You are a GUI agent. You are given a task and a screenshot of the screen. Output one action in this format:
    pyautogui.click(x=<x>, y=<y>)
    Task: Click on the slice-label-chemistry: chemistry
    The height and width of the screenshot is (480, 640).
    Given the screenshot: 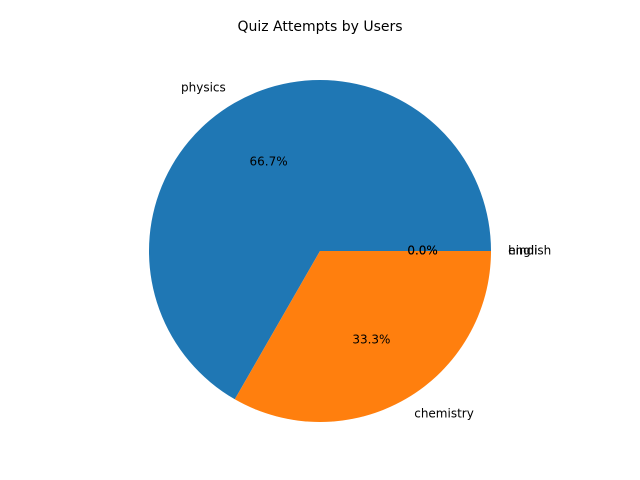 What is the action you would take?
    pyautogui.click(x=444, y=413)
    